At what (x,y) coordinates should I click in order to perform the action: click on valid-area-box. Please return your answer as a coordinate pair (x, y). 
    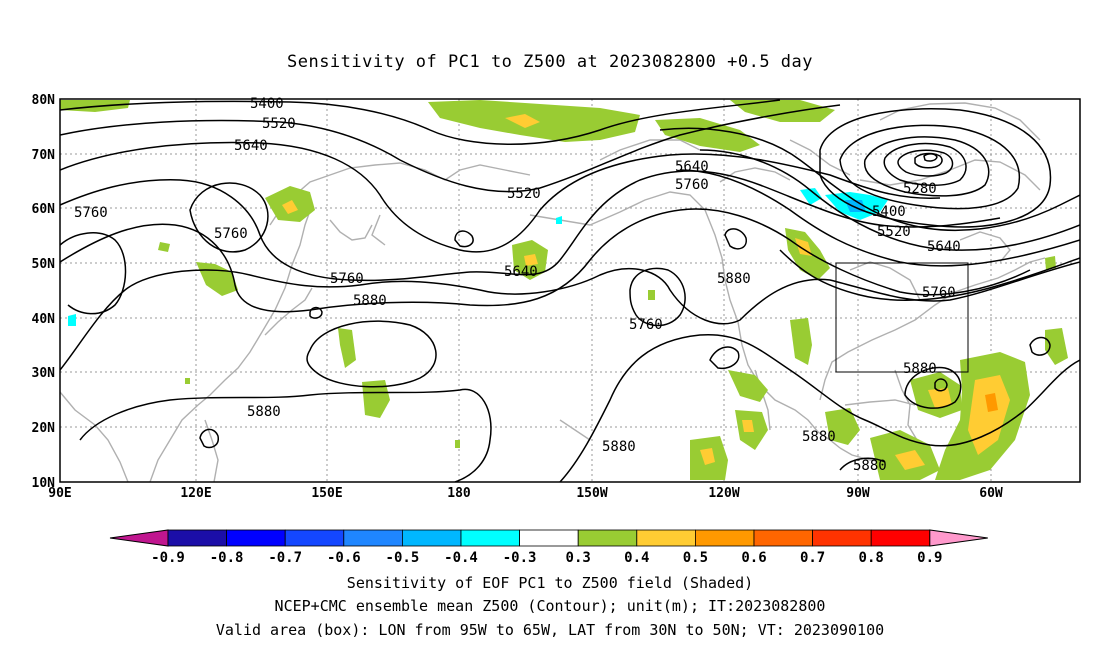
    Looking at the image, I should click on (902, 317).